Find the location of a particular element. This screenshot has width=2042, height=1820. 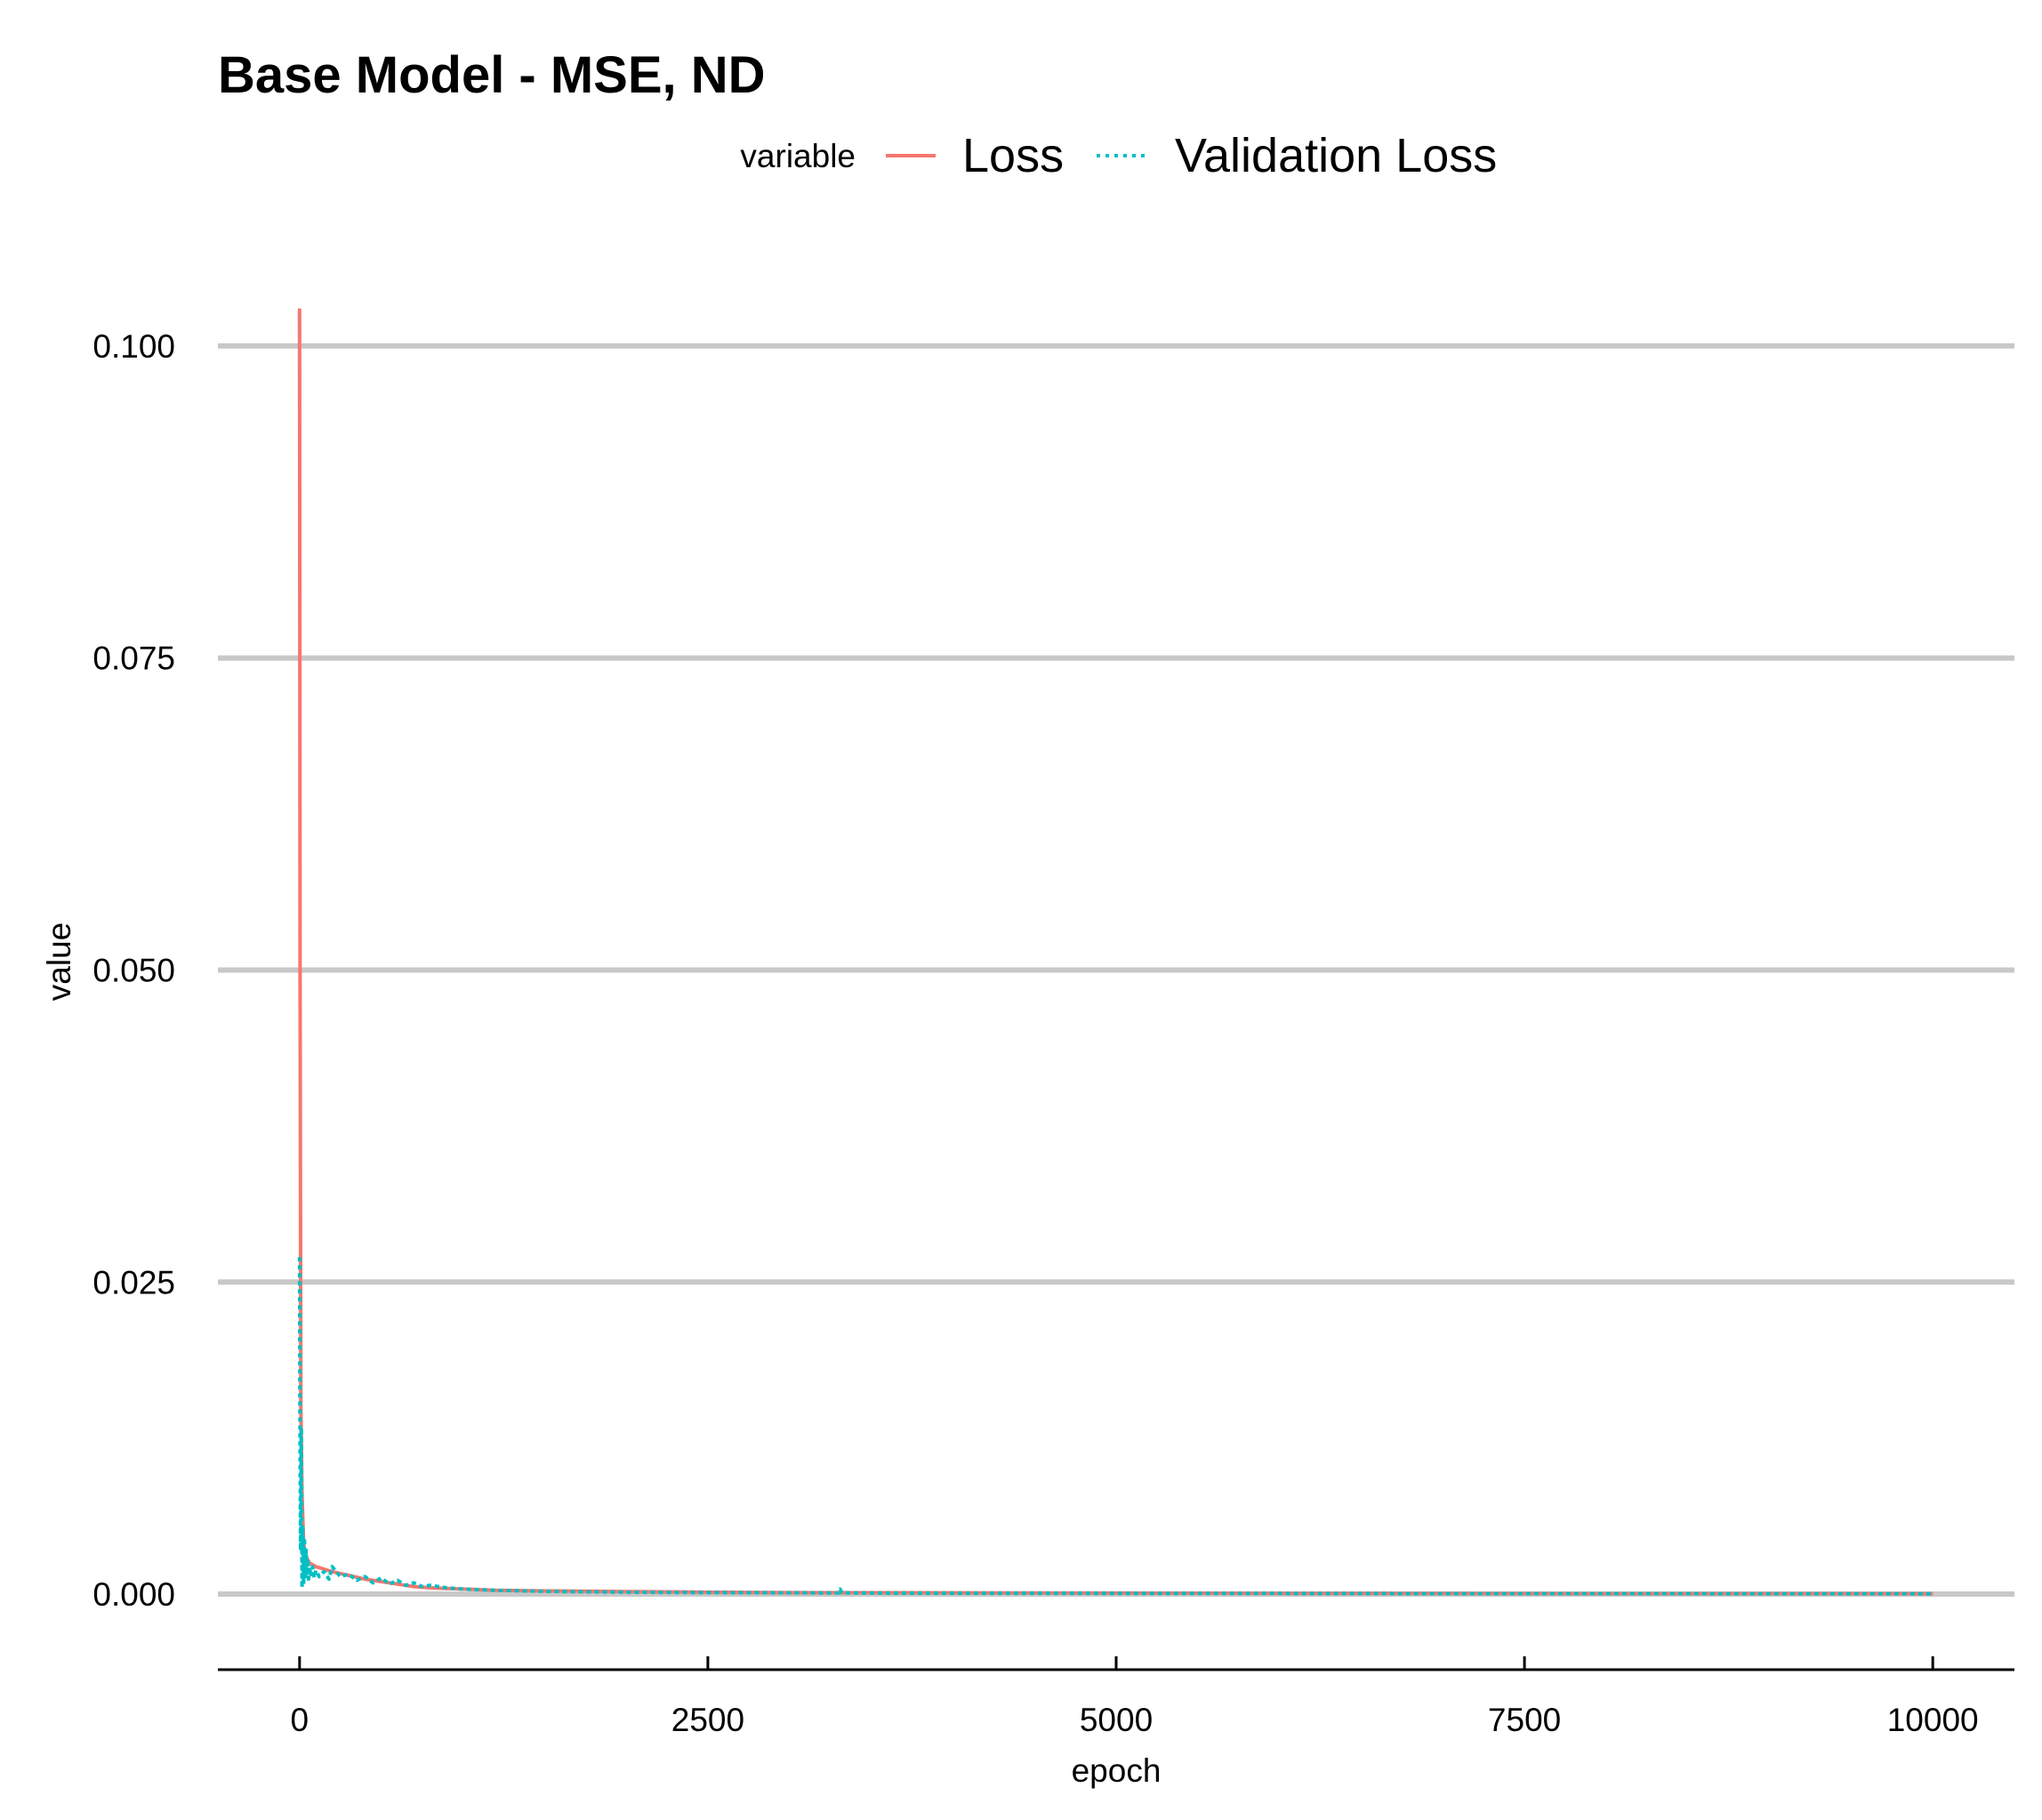

y-tick-label: 0.075 is located at coordinates (133, 658).